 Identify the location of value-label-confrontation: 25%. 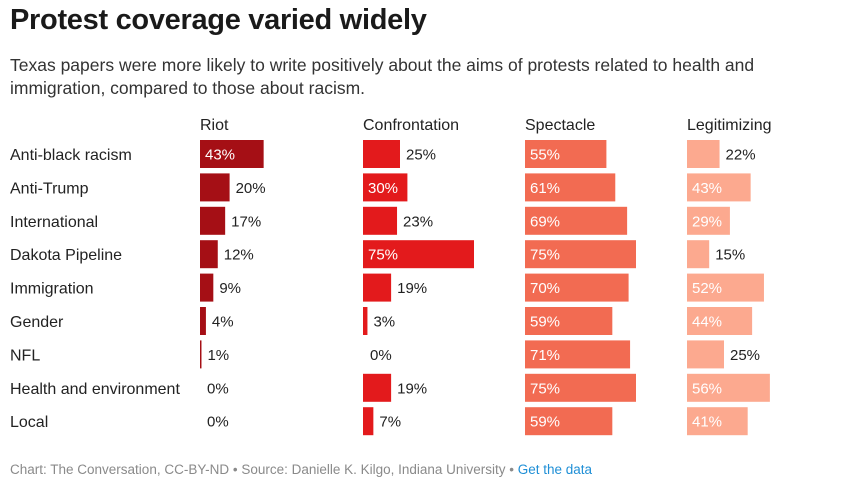
(421, 155).